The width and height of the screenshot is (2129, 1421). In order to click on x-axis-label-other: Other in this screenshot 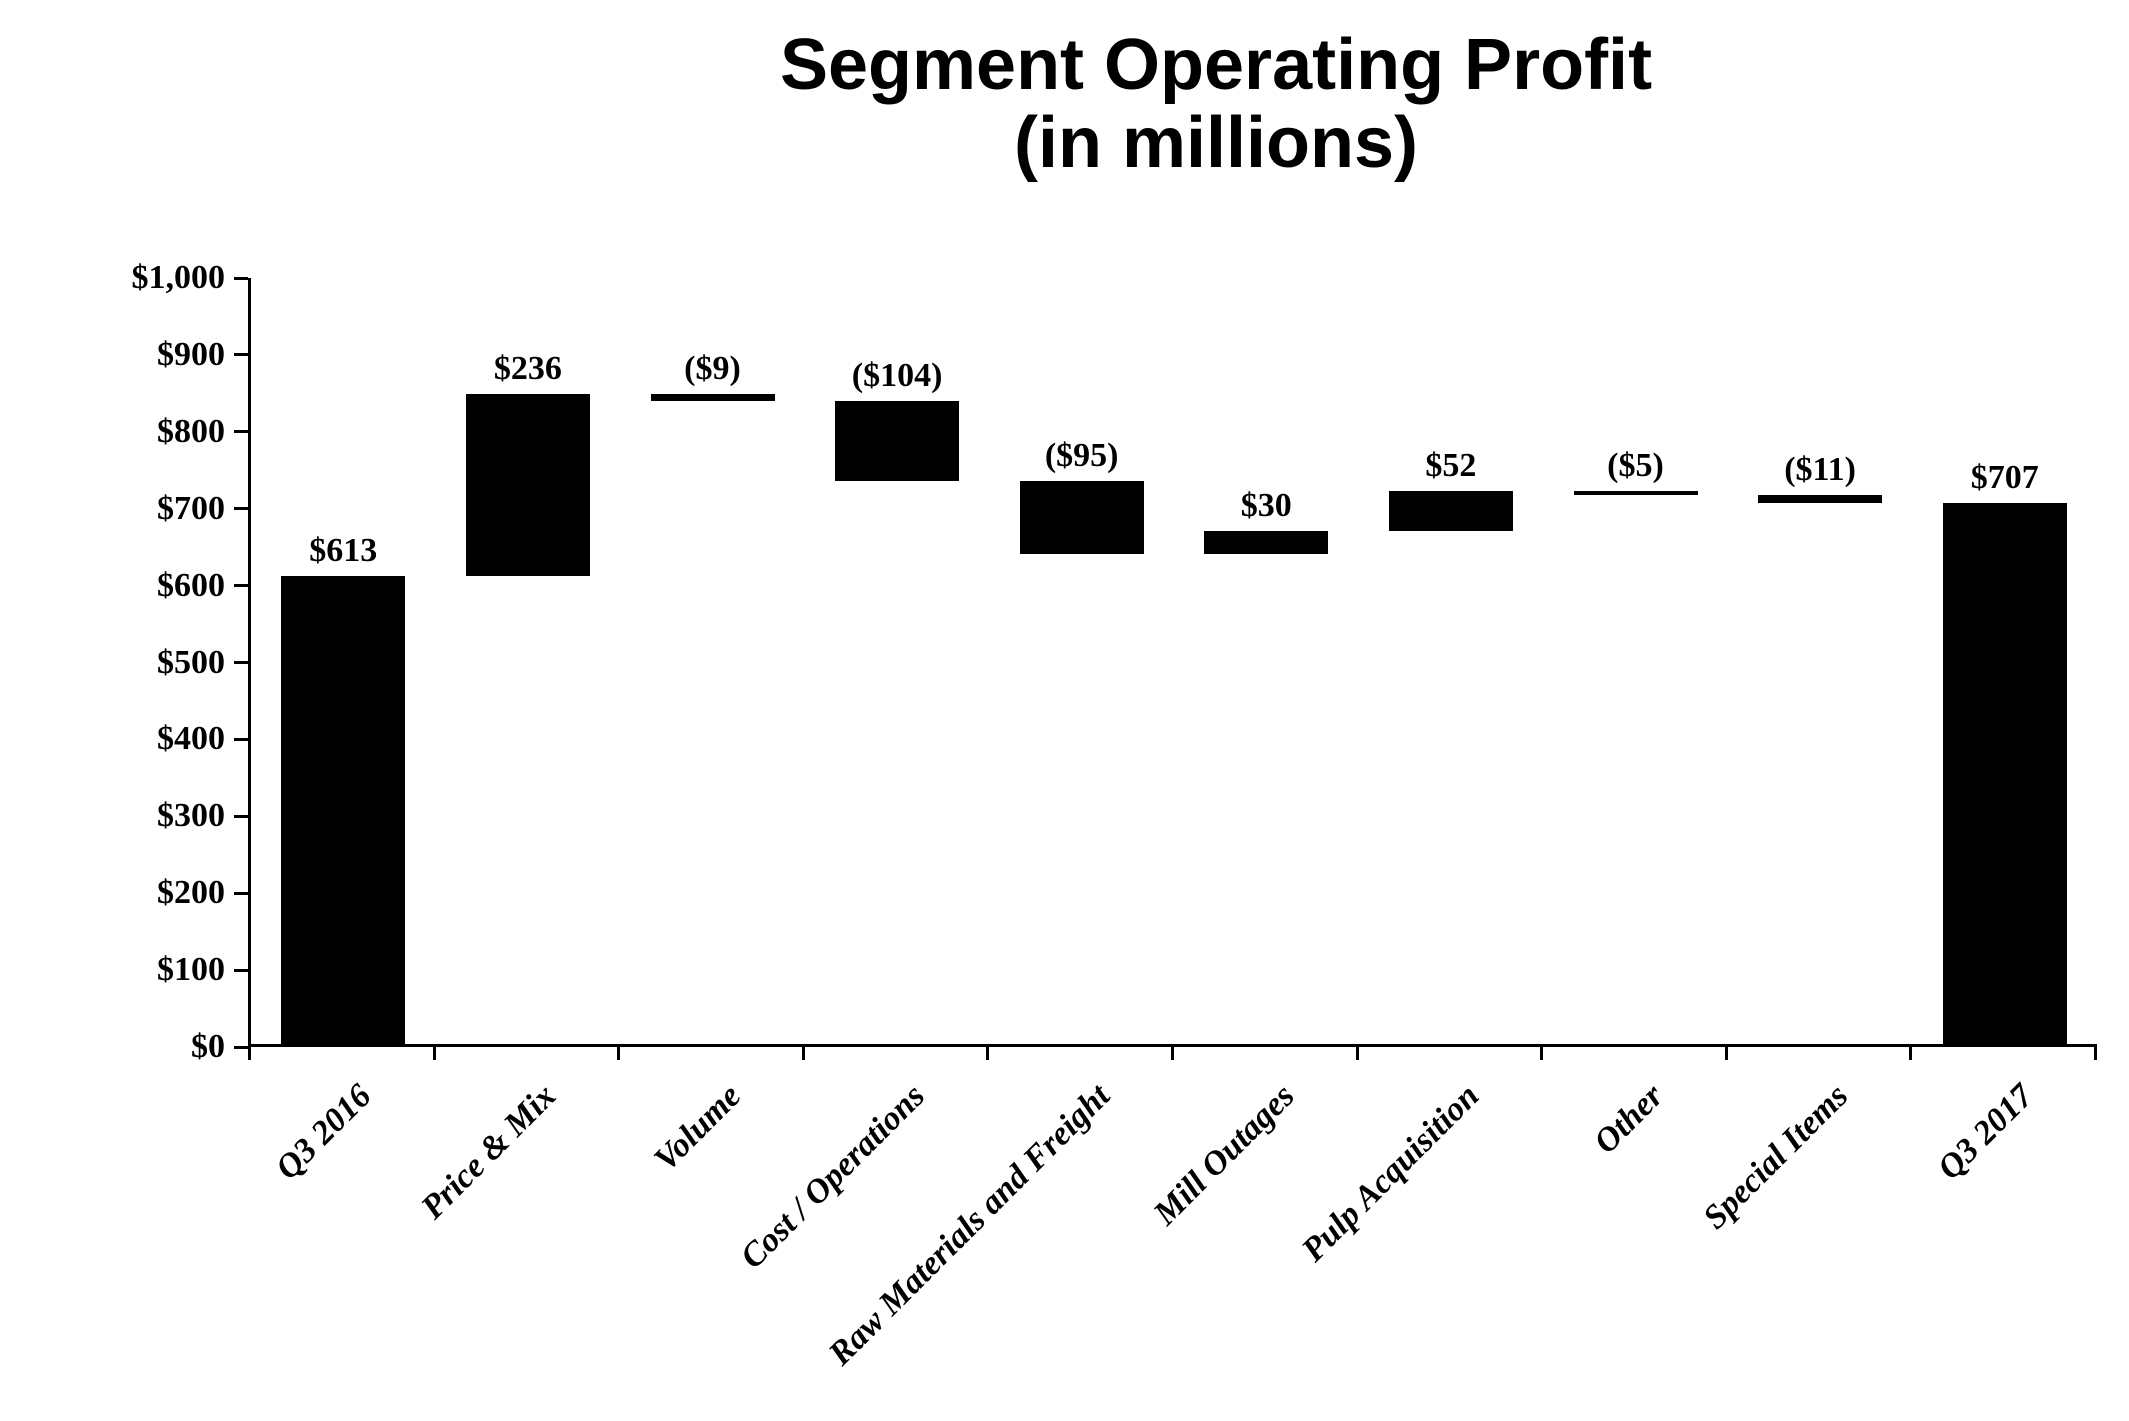, I will do `click(1629, 1119)`.